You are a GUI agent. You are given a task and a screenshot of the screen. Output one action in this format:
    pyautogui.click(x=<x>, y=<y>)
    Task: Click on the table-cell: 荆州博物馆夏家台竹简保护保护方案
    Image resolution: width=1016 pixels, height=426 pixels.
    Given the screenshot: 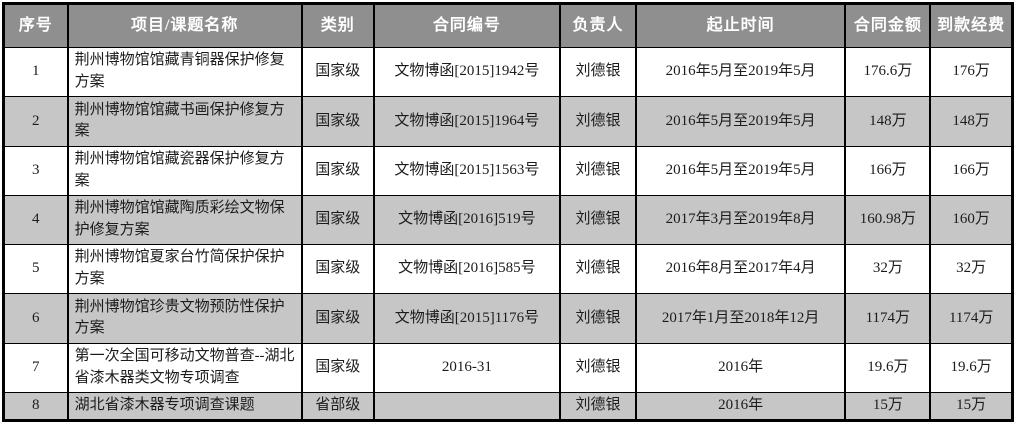 What is the action you would take?
    pyautogui.click(x=184, y=269)
    